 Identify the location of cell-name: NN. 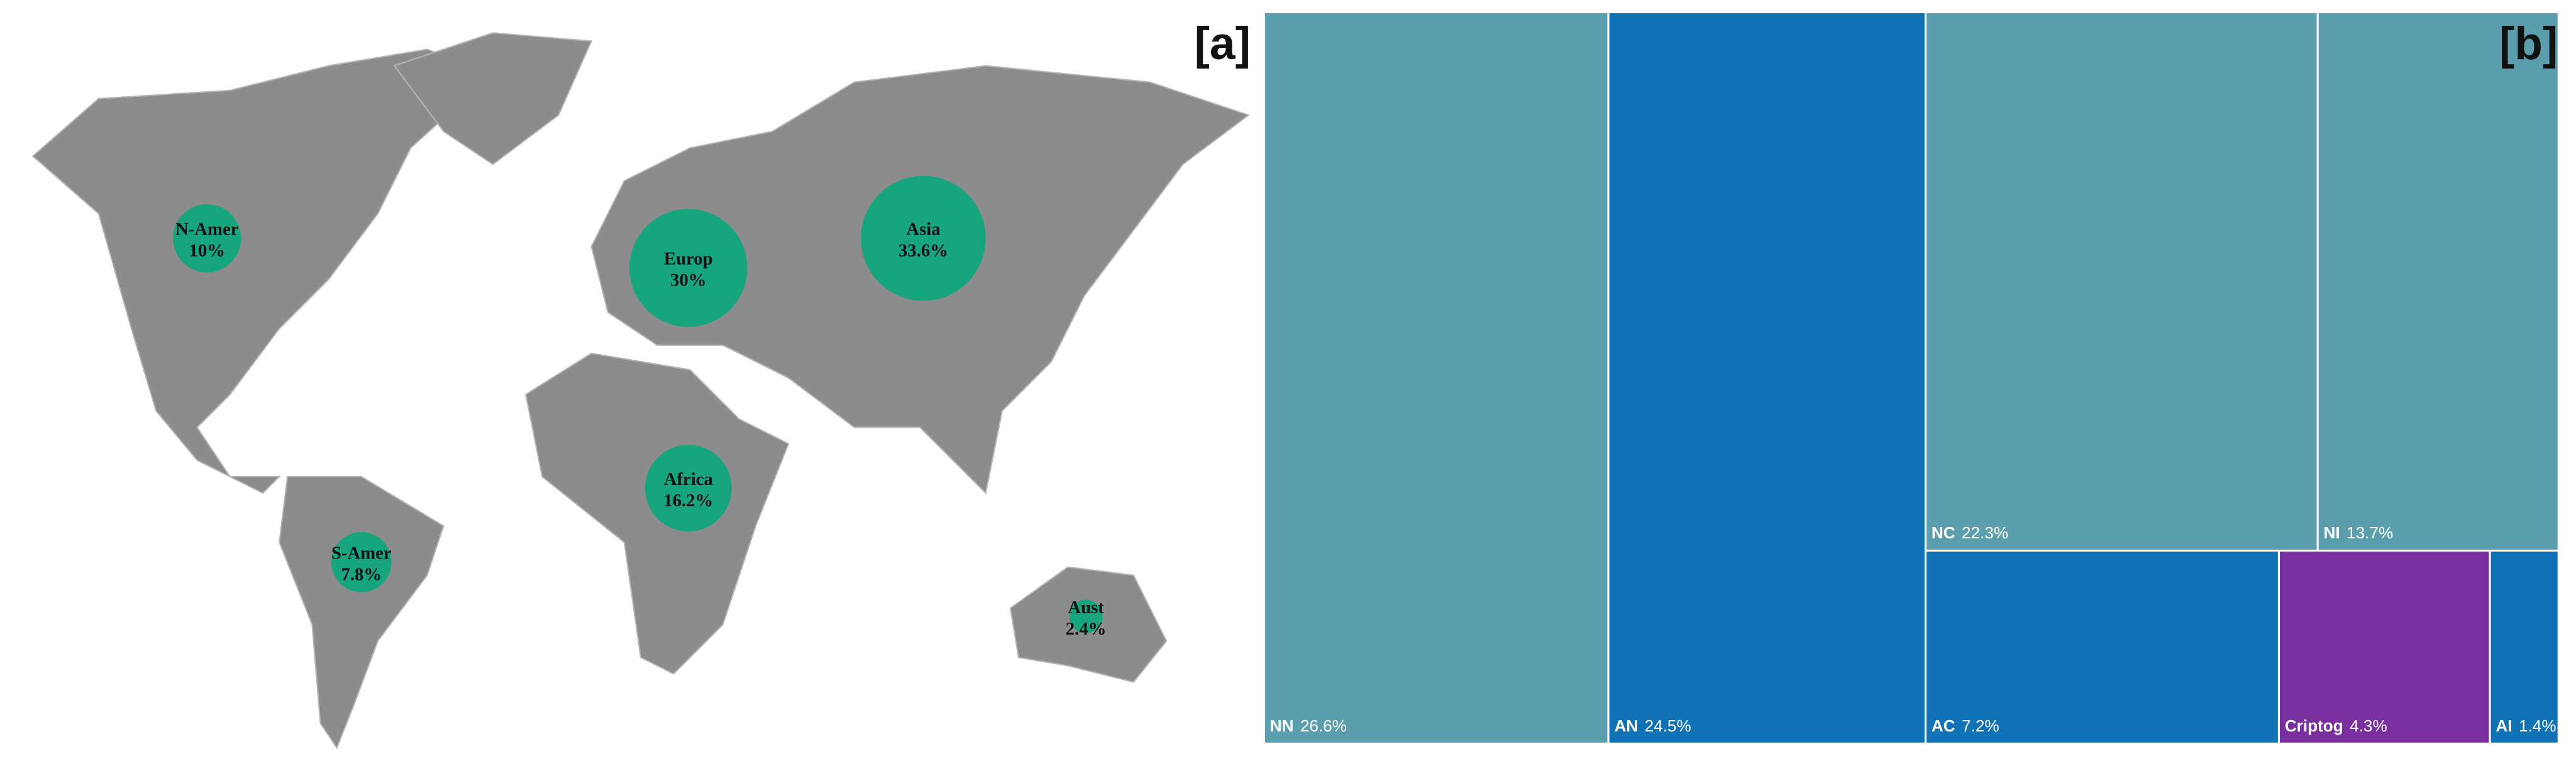
(1282, 725).